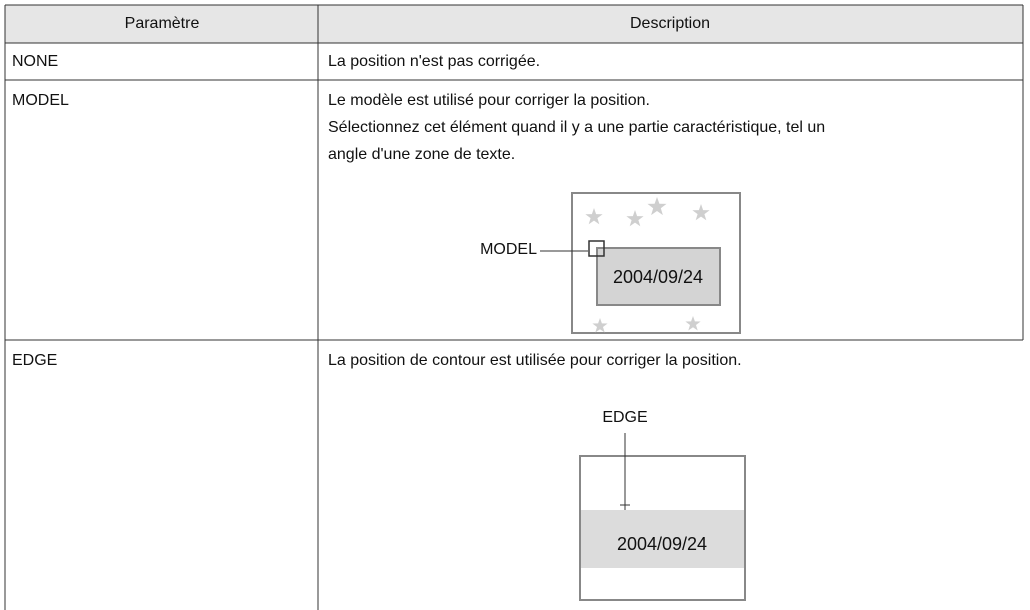 This screenshot has width=1030, height=610. Describe the element at coordinates (434, 61) in the screenshot. I see `description: La position n'est pas corrigée.` at that location.